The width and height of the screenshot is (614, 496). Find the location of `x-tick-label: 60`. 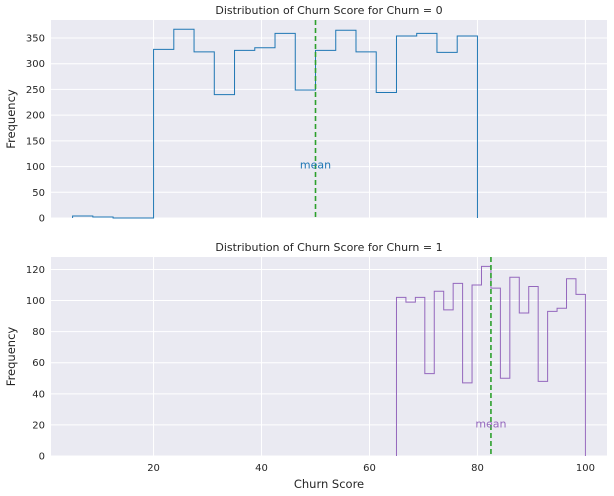

x-tick-label: 60 is located at coordinates (369, 468).